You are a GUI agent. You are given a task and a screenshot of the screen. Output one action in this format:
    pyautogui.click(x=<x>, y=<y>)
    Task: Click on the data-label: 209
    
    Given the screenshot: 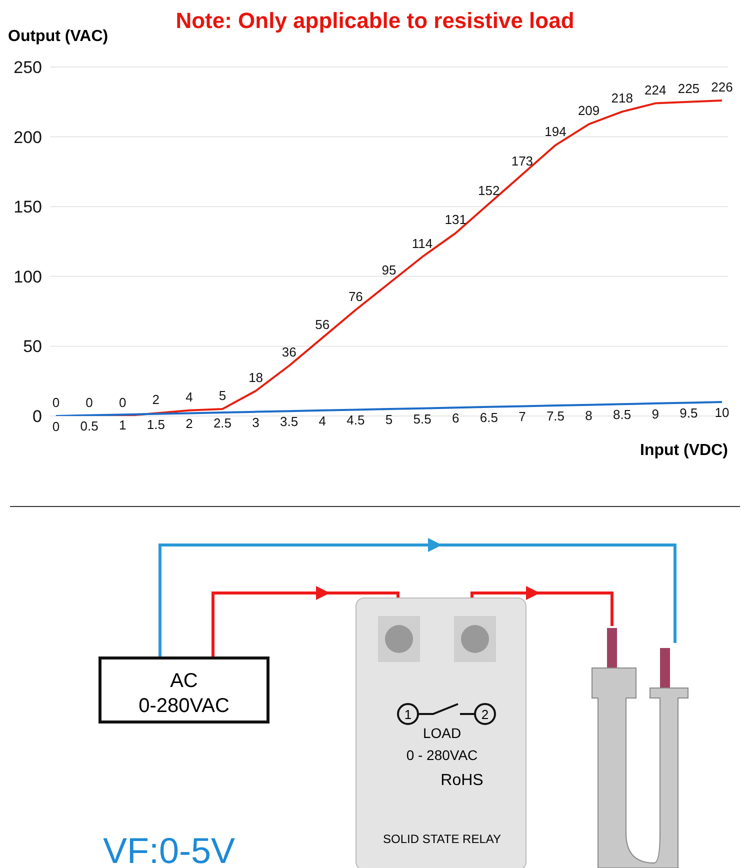 What is the action you would take?
    pyautogui.click(x=589, y=110)
    